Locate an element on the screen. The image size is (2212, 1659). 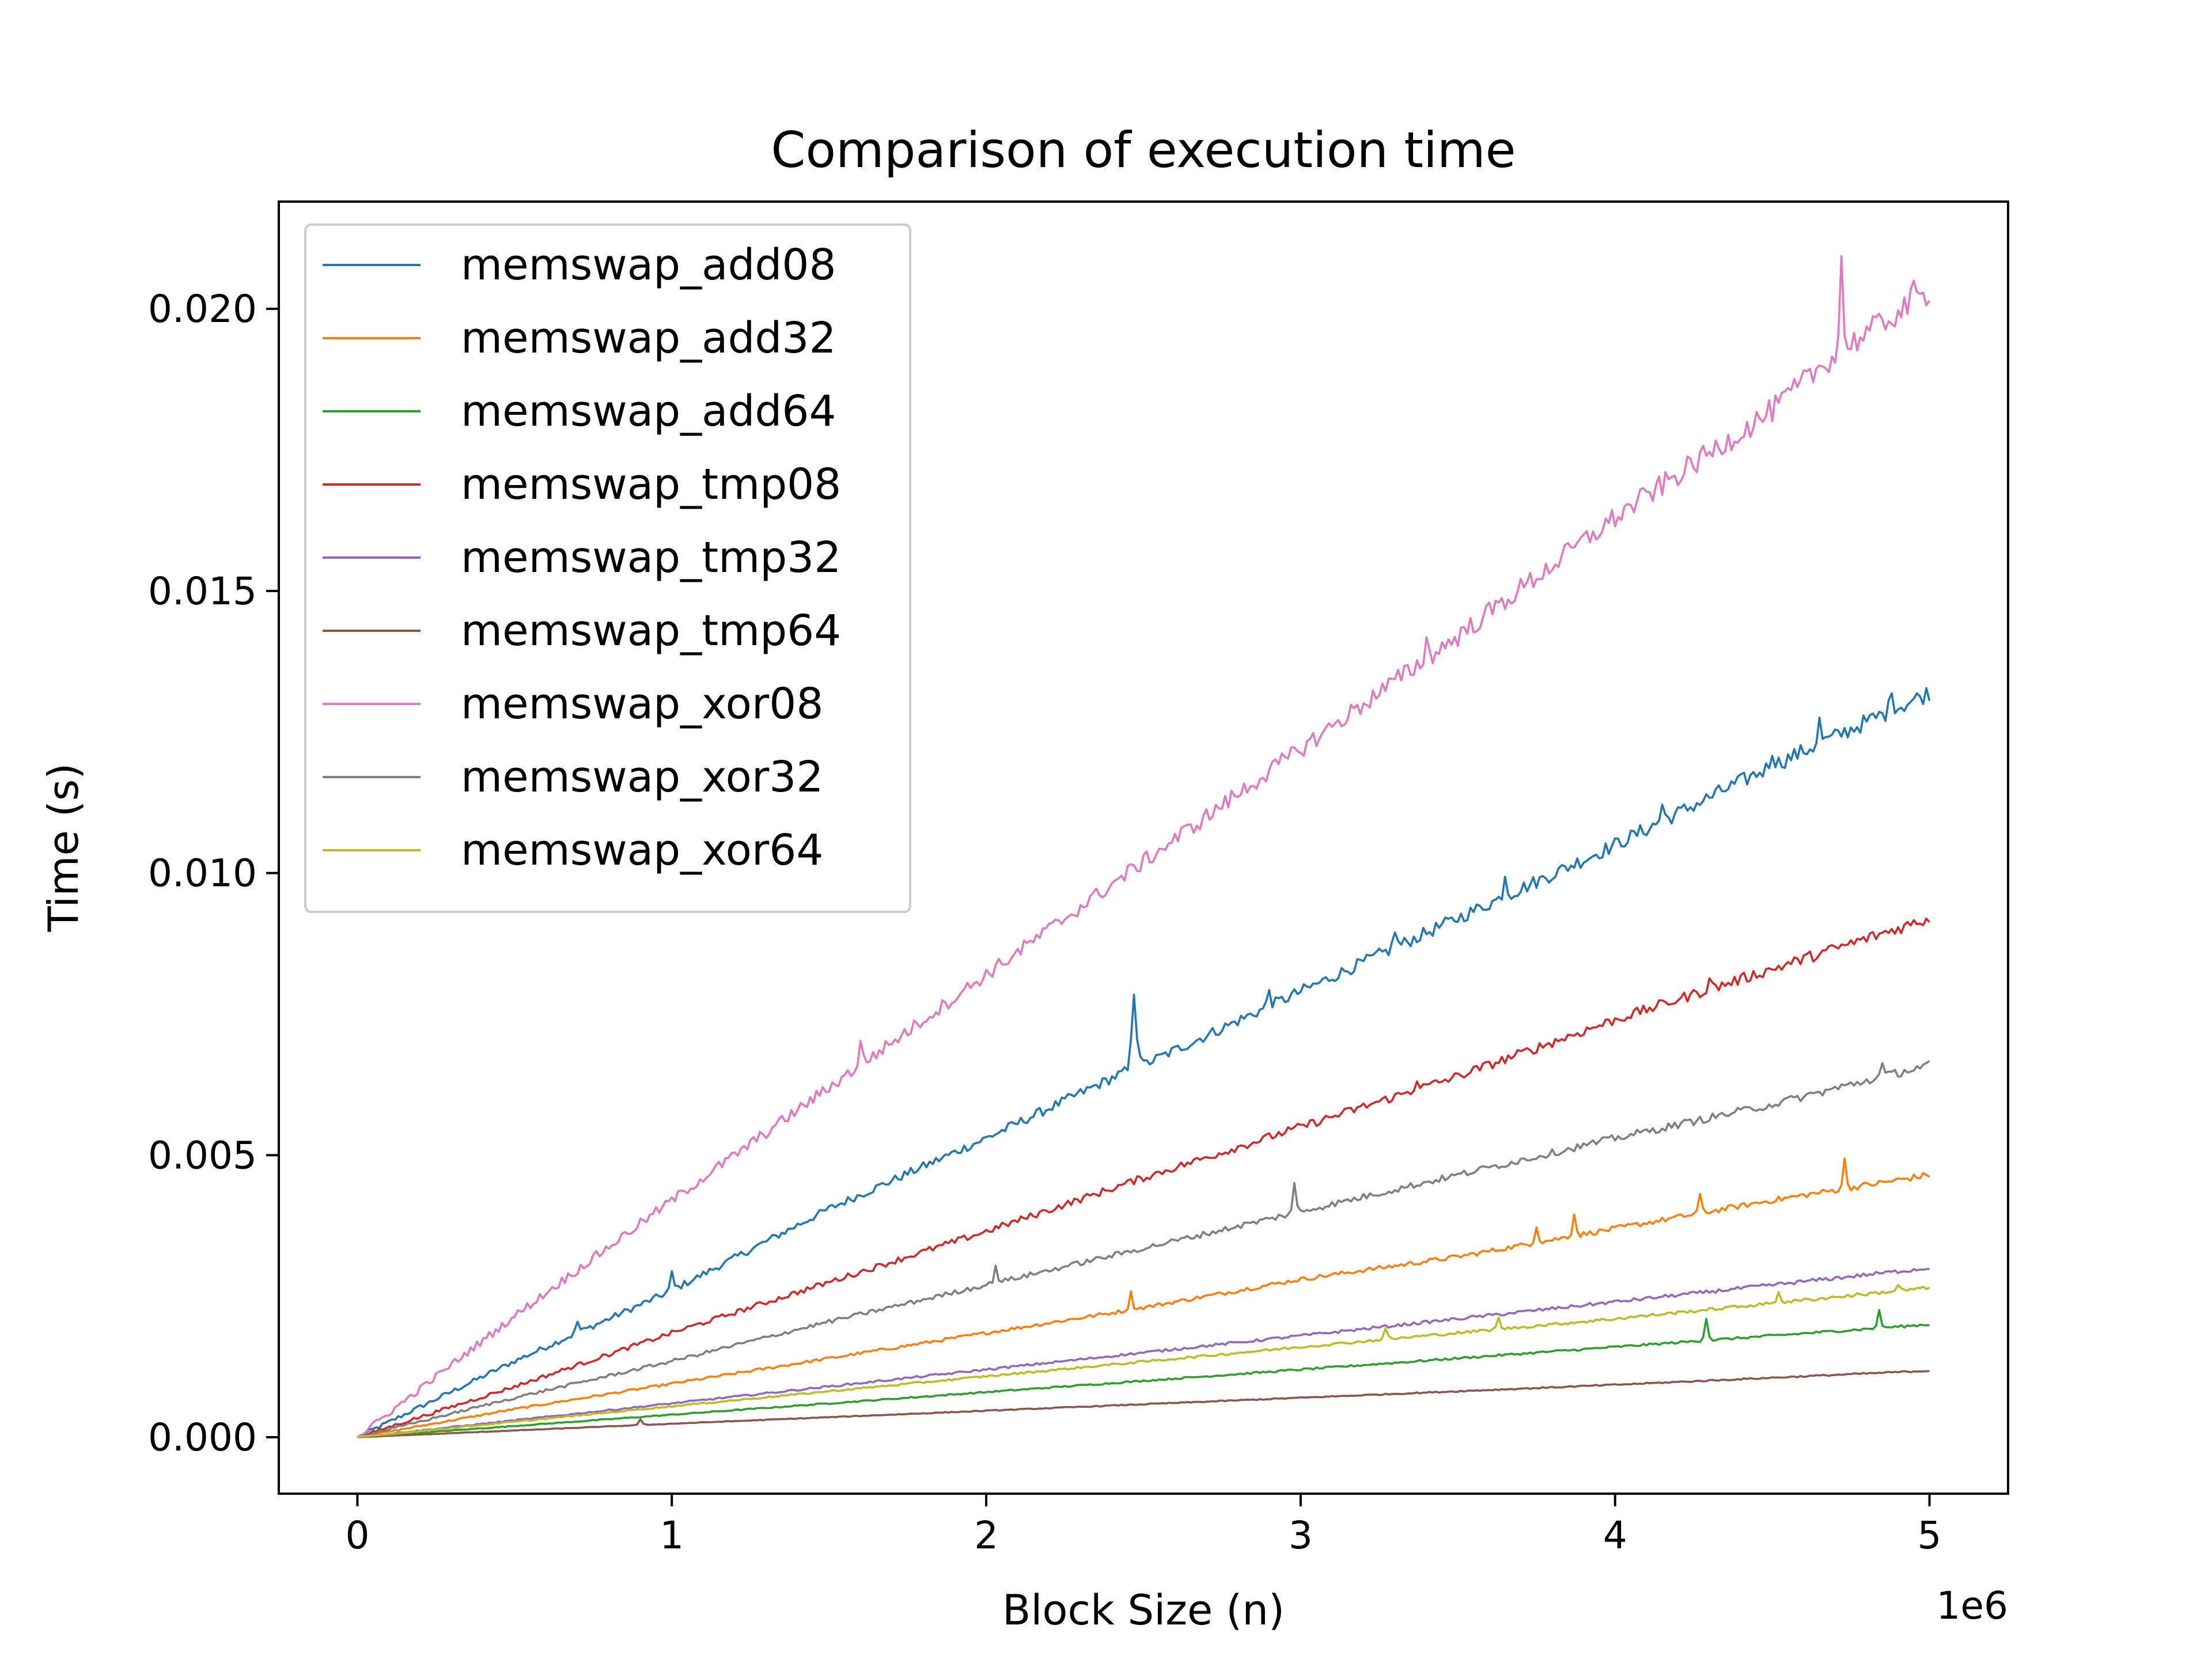
y-axis: 0.000 0.005 0.010 0.015 0.020 is located at coordinates (213, 873).